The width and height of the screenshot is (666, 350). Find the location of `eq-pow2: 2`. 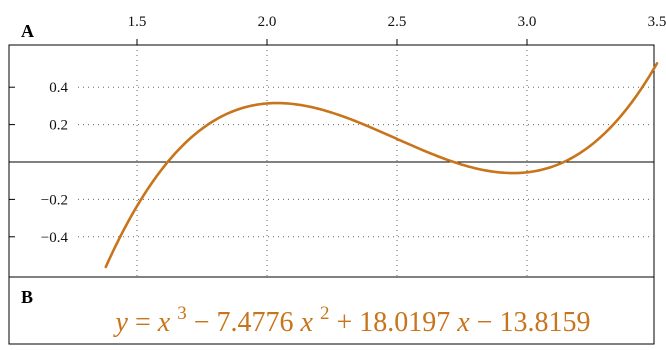

eq-pow2: 2 is located at coordinates (325, 313).